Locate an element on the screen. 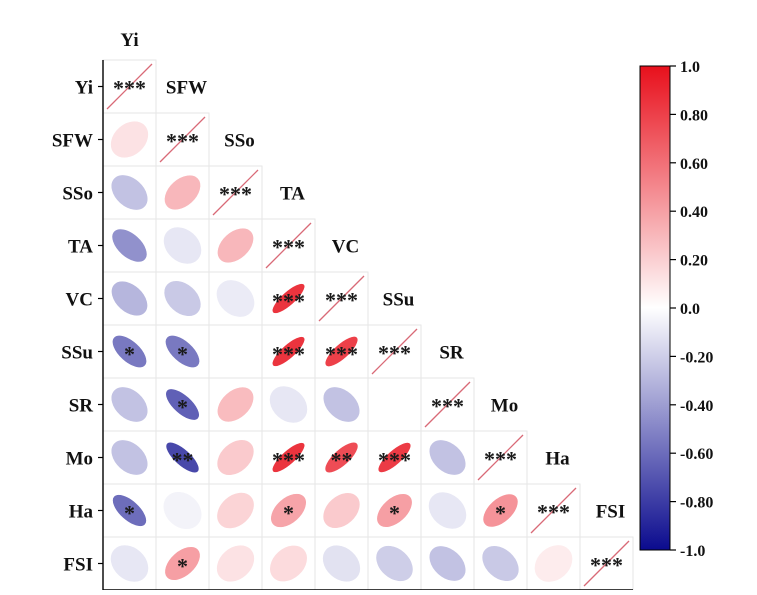 This screenshot has height=595, width=757. sig-label-ssu-vc: *** is located at coordinates (341, 354).